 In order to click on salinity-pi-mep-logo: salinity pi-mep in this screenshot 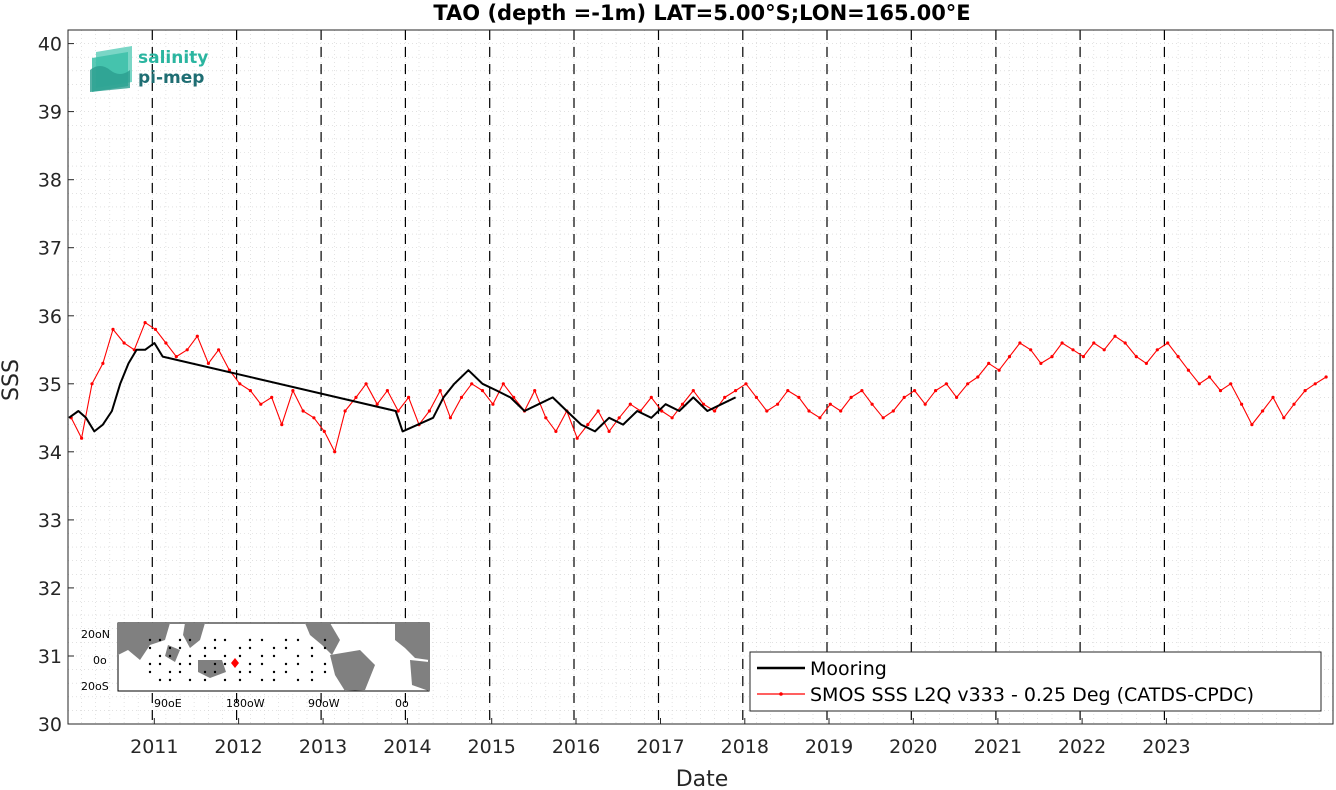, I will do `click(149, 69)`.